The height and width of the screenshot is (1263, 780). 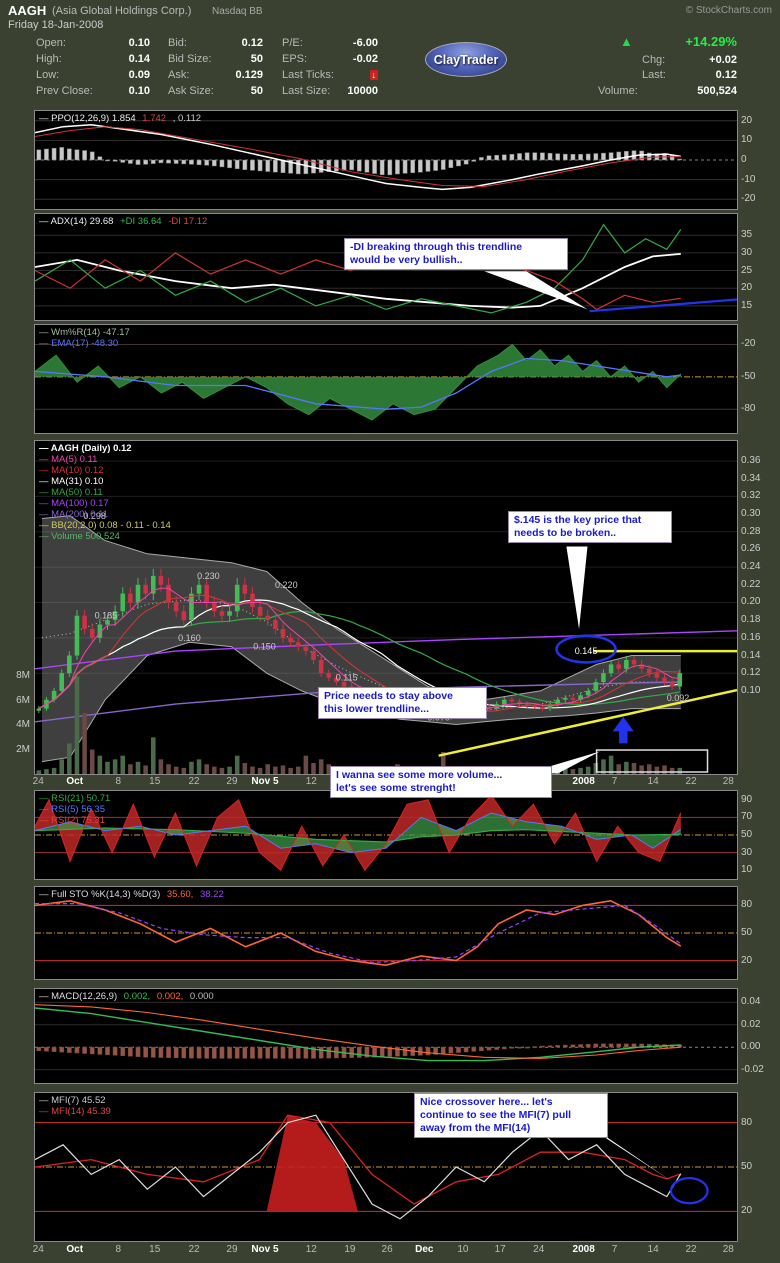 I want to click on volume-axis-tick: 2M, so click(x=23, y=749).